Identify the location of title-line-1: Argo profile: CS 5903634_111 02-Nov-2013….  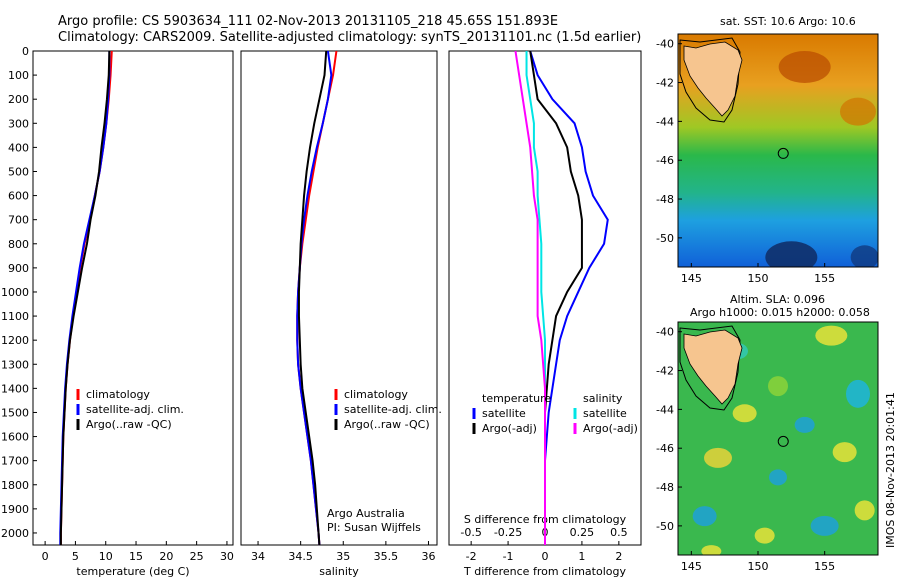
(308, 21).